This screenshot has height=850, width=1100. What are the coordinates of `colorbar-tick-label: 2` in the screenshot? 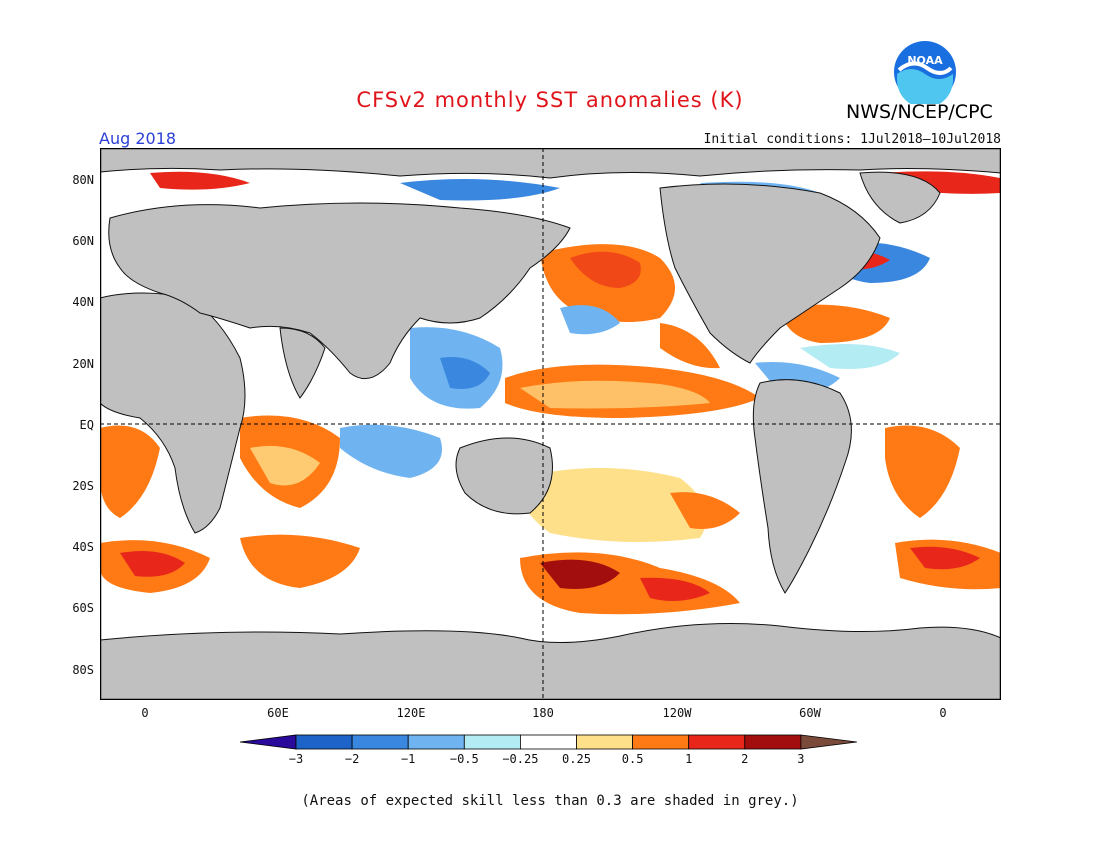 It's located at (745, 759).